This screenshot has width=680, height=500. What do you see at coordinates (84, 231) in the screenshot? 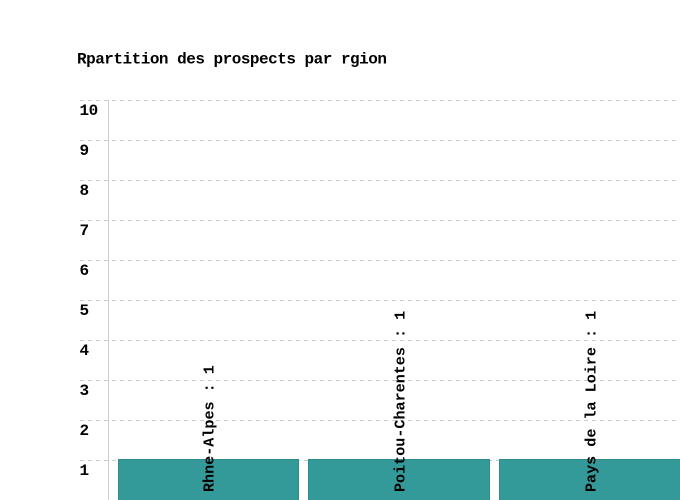
I see `svg-text: 7` at bounding box center [84, 231].